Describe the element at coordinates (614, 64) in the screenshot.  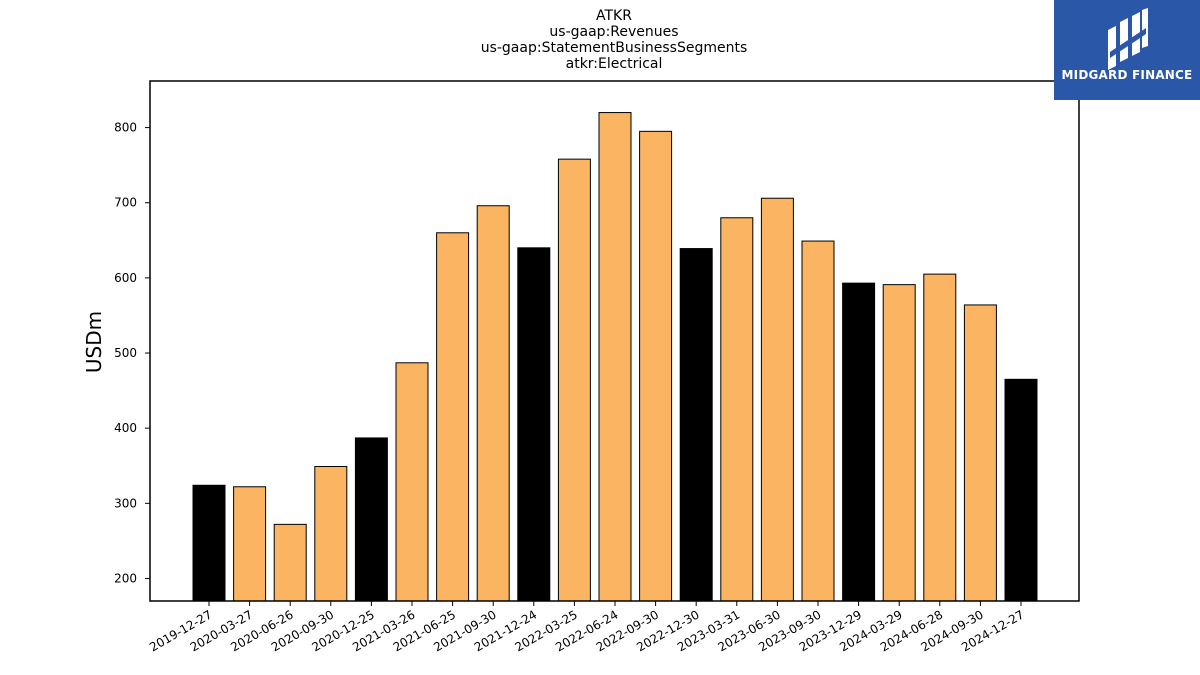
I see `chart-title-line-4: atkr:Electrical` at that location.